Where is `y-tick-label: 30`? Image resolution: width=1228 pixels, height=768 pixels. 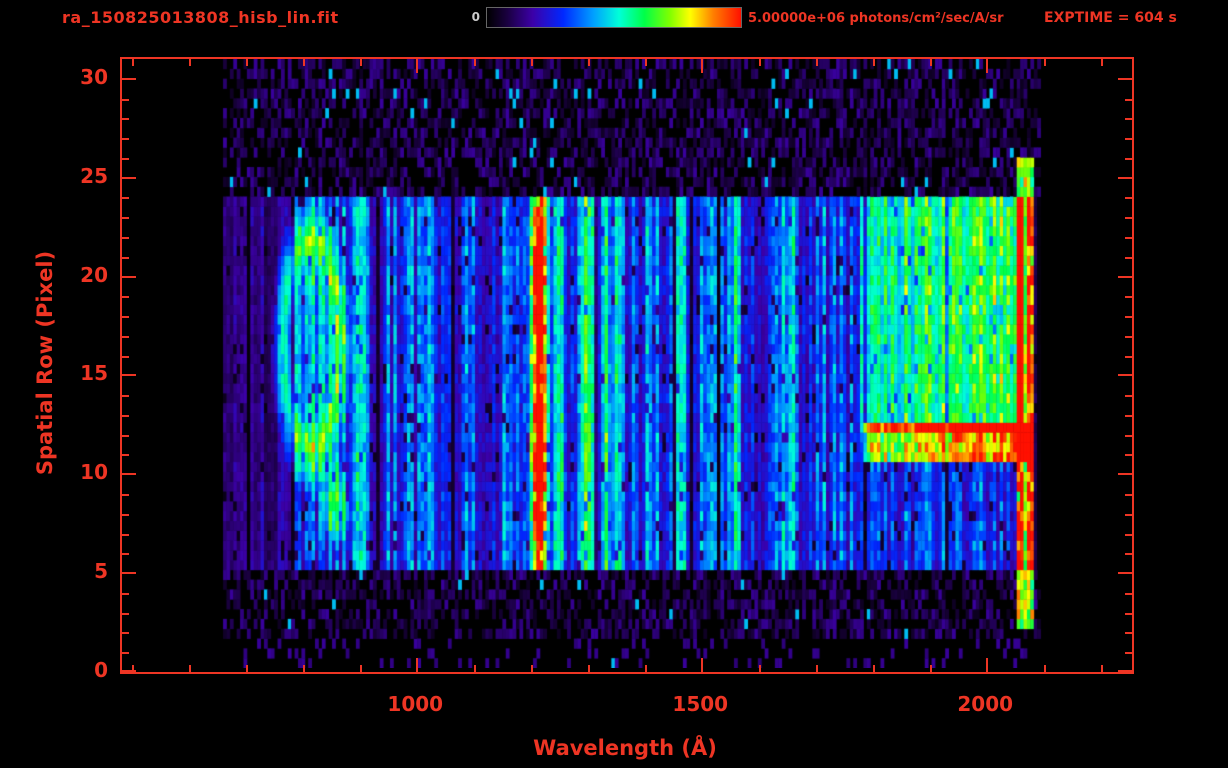
y-tick-label: 30 is located at coordinates (94, 76).